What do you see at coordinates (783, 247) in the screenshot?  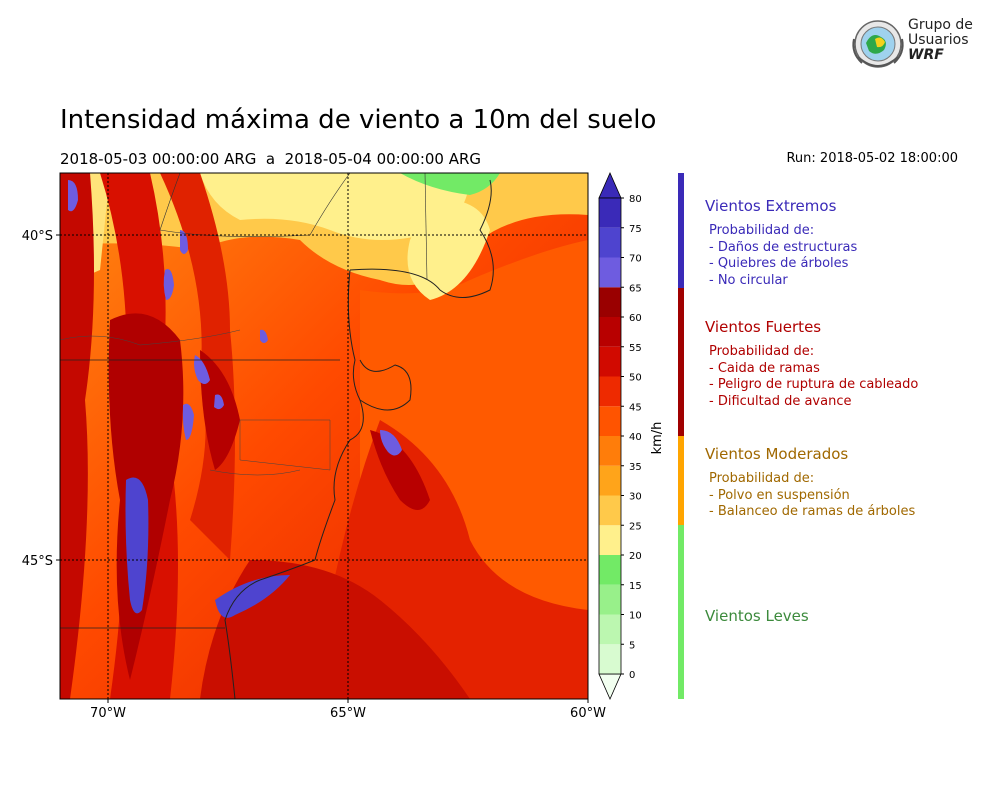 I see `legend-line: - Daños de estructuras` at bounding box center [783, 247].